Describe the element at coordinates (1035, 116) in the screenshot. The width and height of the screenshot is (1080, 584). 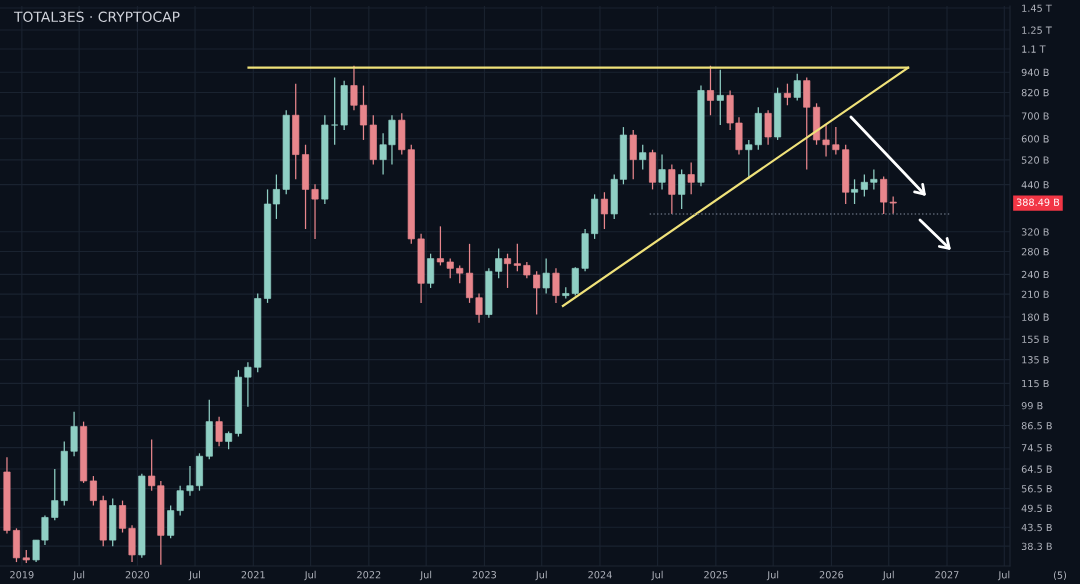
I see `y-tick-label: 700 B` at that location.